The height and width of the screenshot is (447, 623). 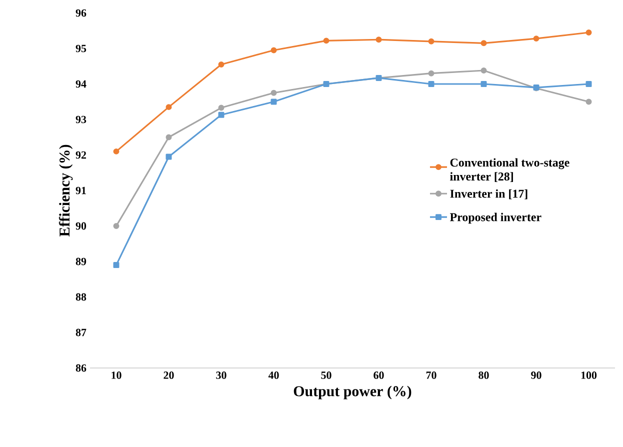 I want to click on y-tick-label: 90, so click(x=81, y=226).